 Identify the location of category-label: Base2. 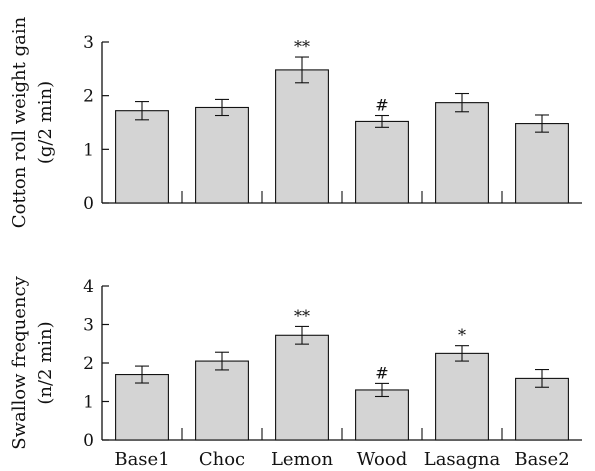
(541, 459).